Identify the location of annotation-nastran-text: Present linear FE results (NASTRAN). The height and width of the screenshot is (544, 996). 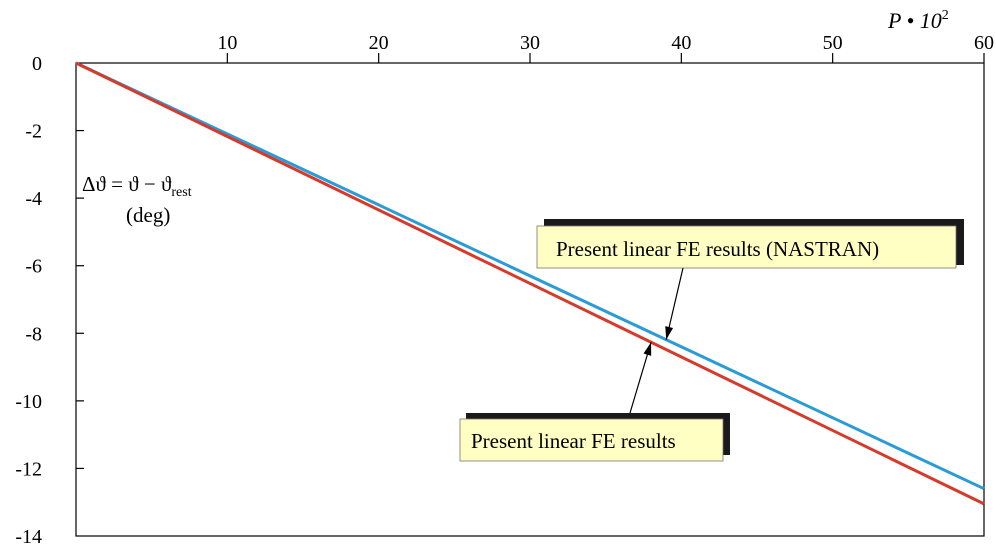
(717, 249).